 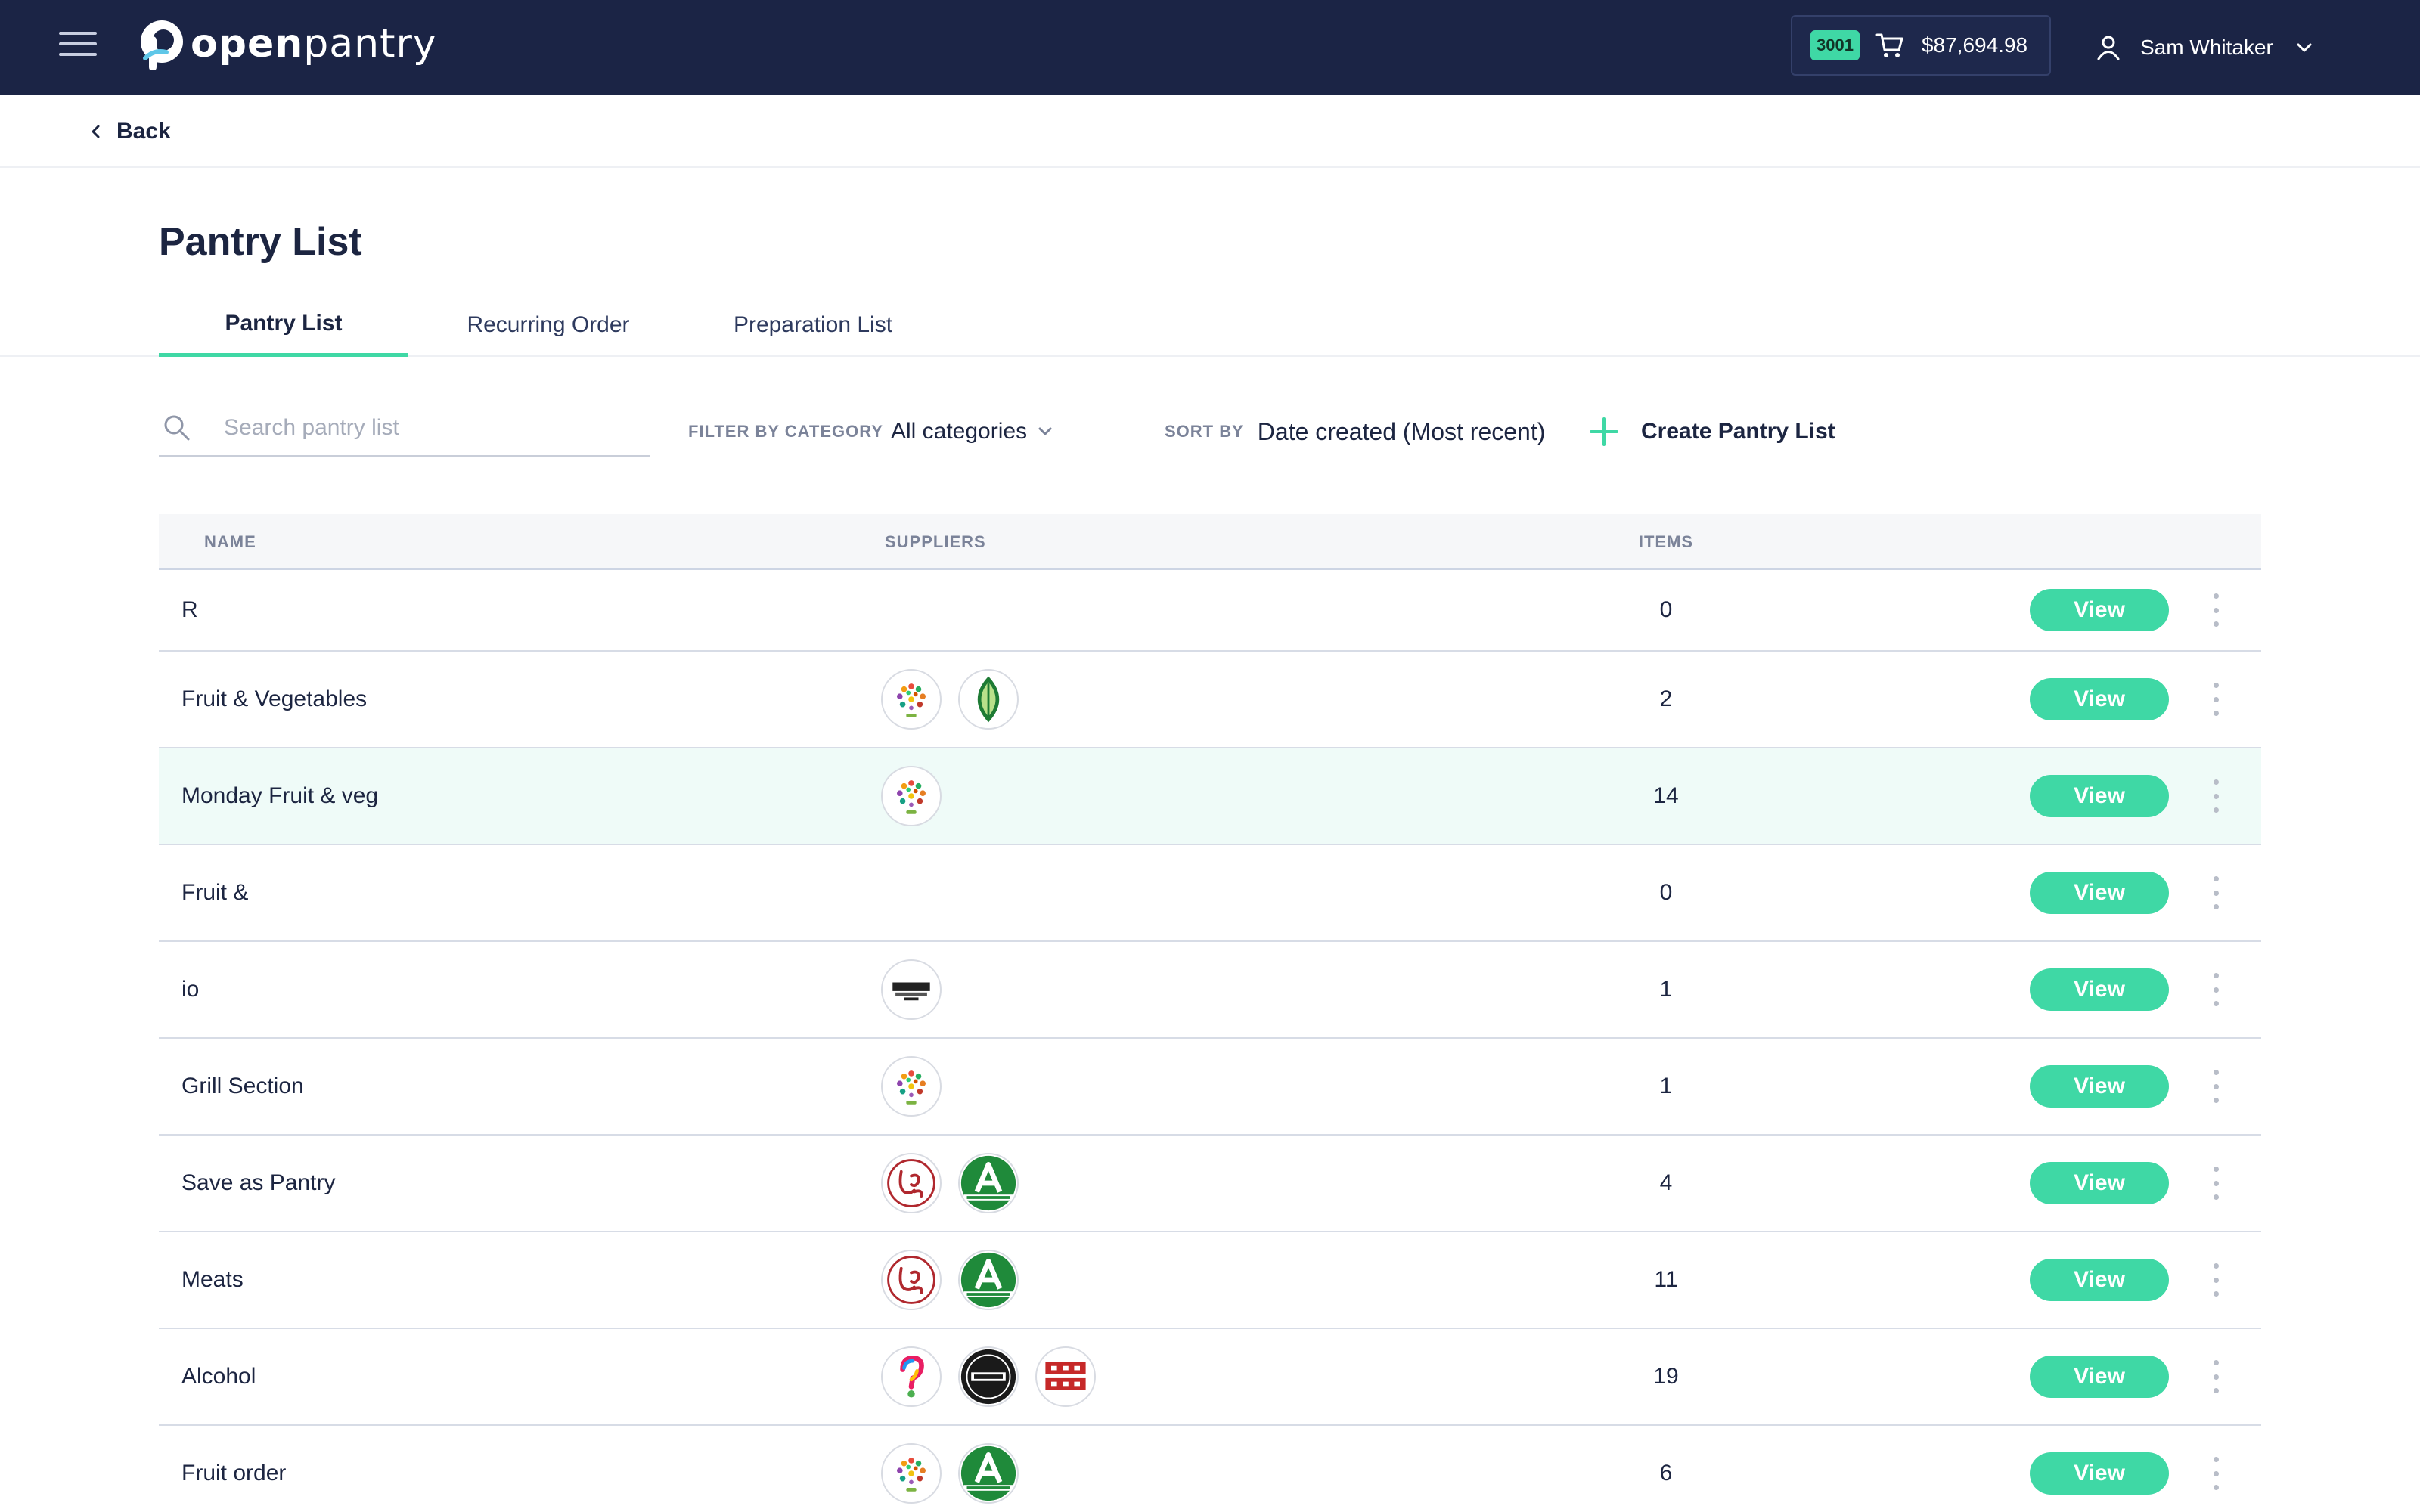 What do you see at coordinates (1666, 541) in the screenshot?
I see `column-header-items: ITEMS` at bounding box center [1666, 541].